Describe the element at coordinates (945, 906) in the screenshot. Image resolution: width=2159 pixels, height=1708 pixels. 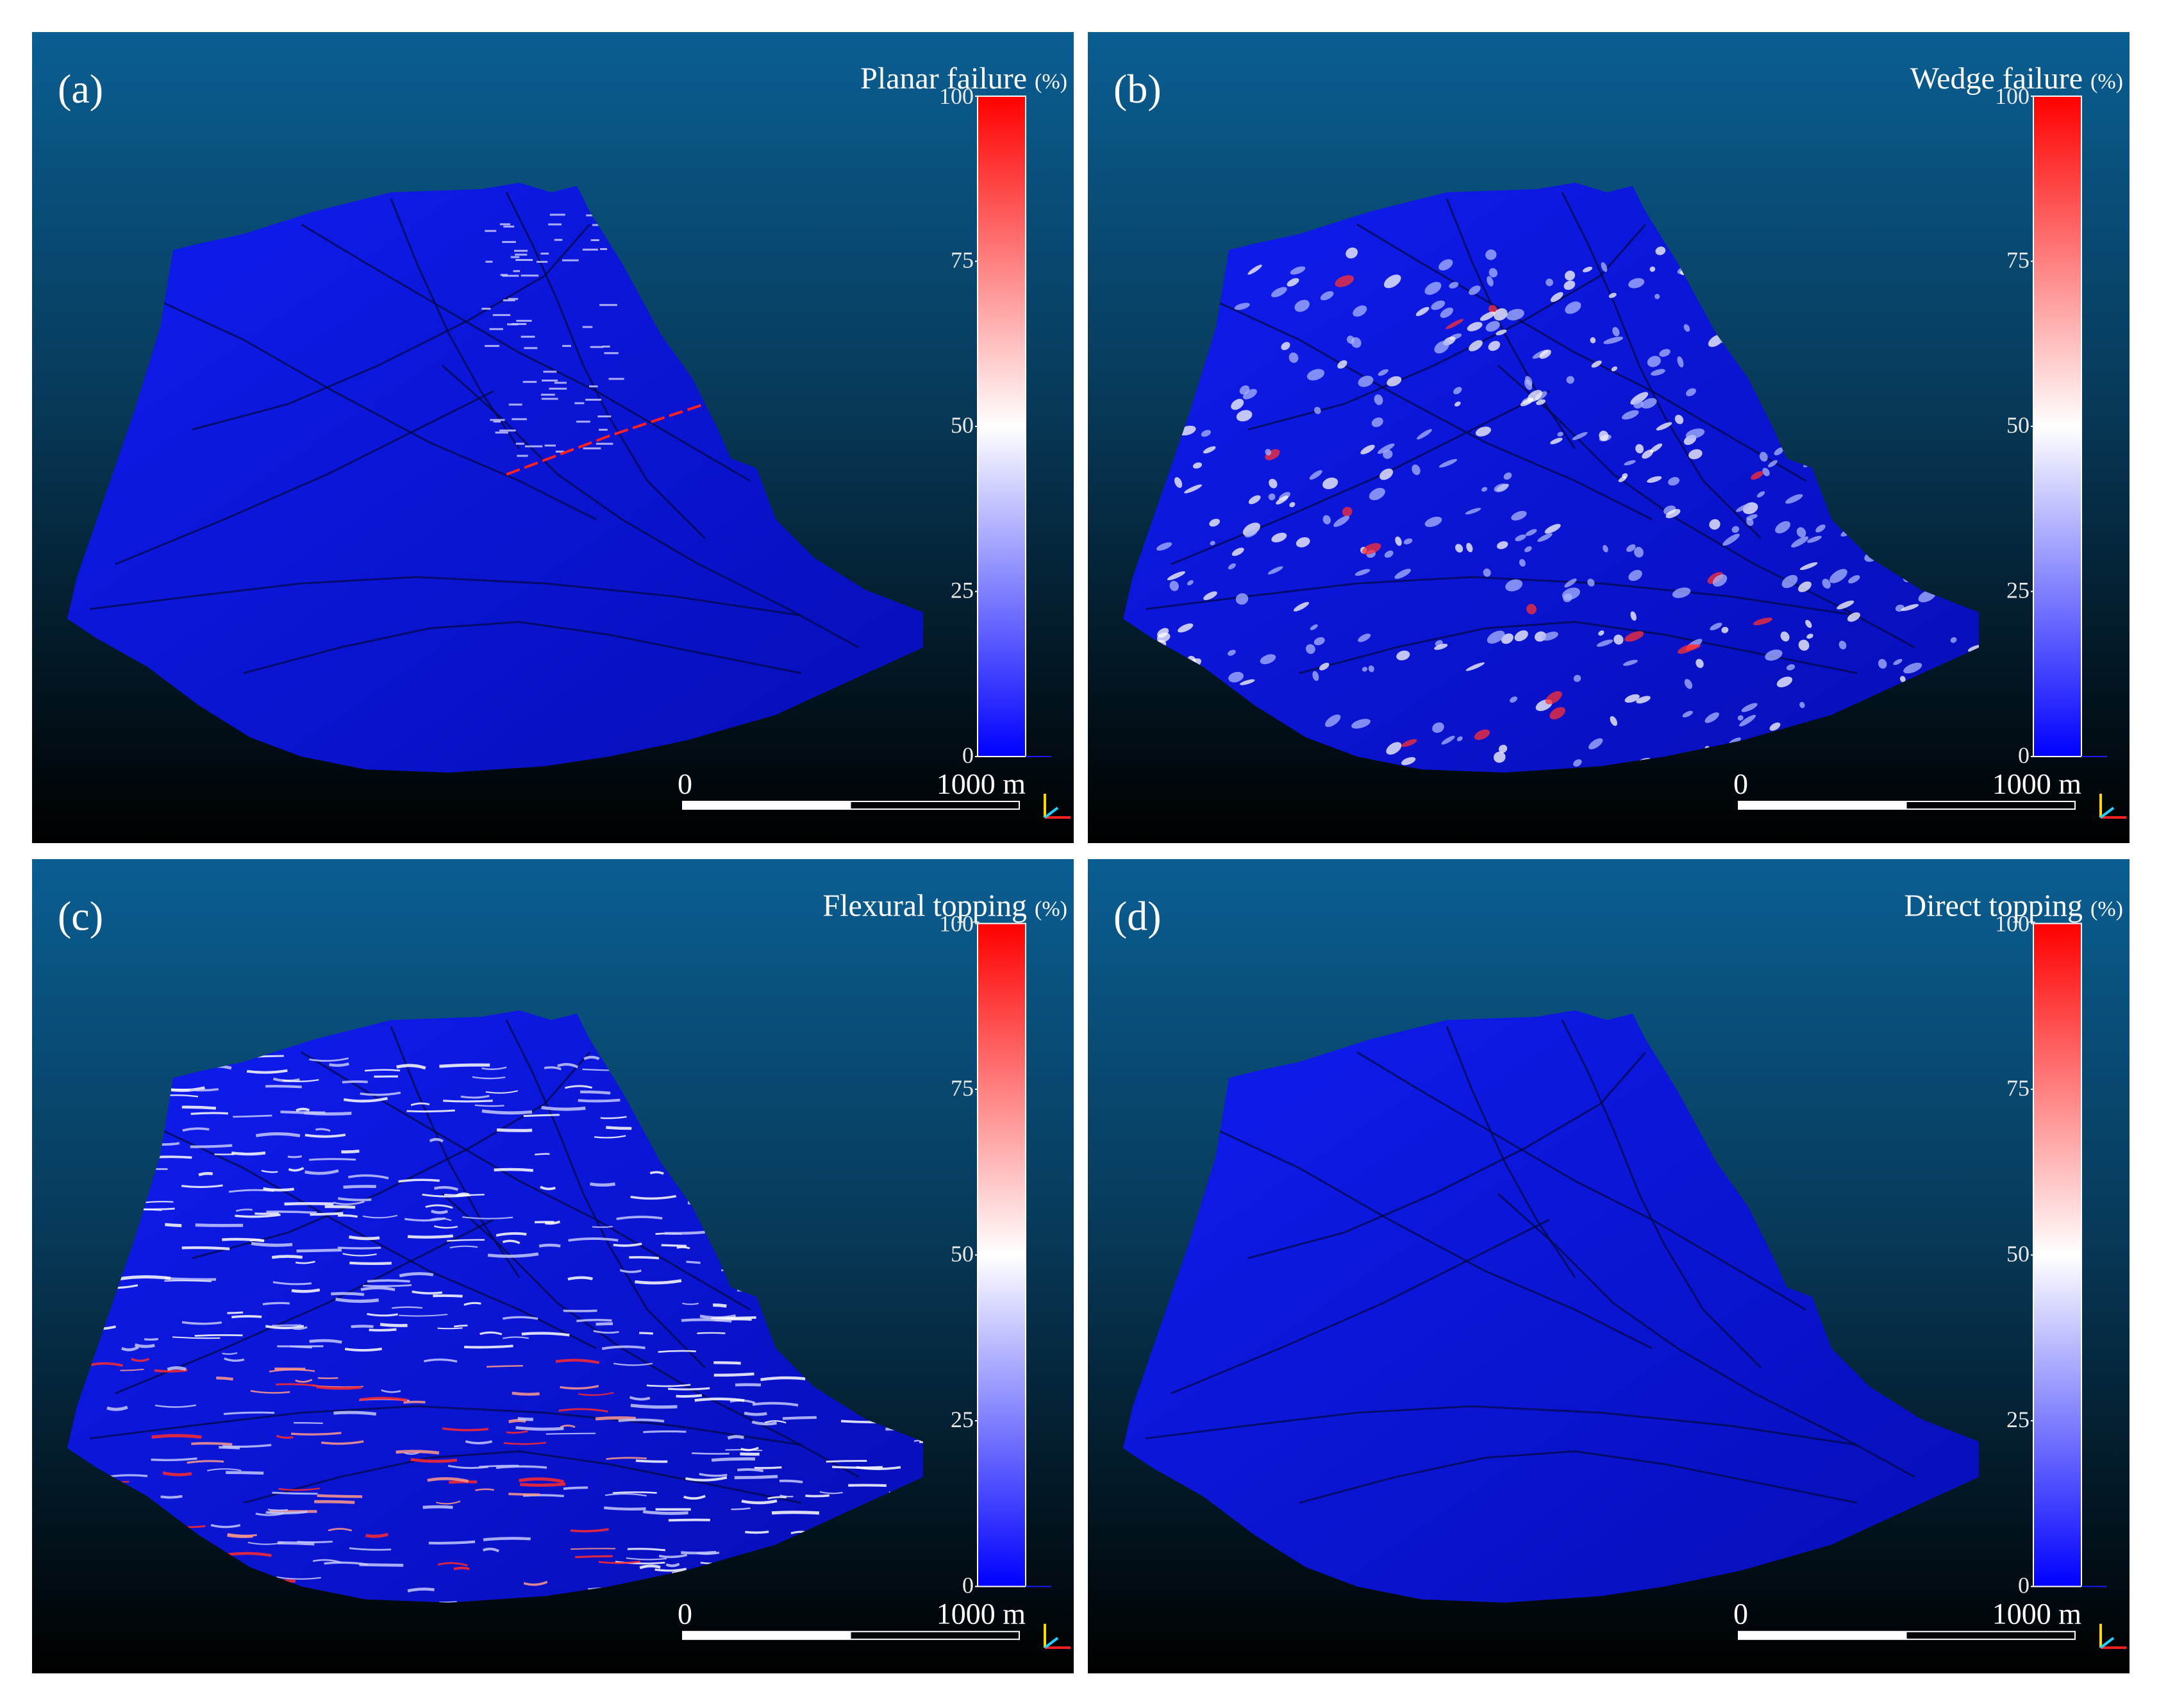
I see `colorbar-title: Flexural topping (%)` at that location.